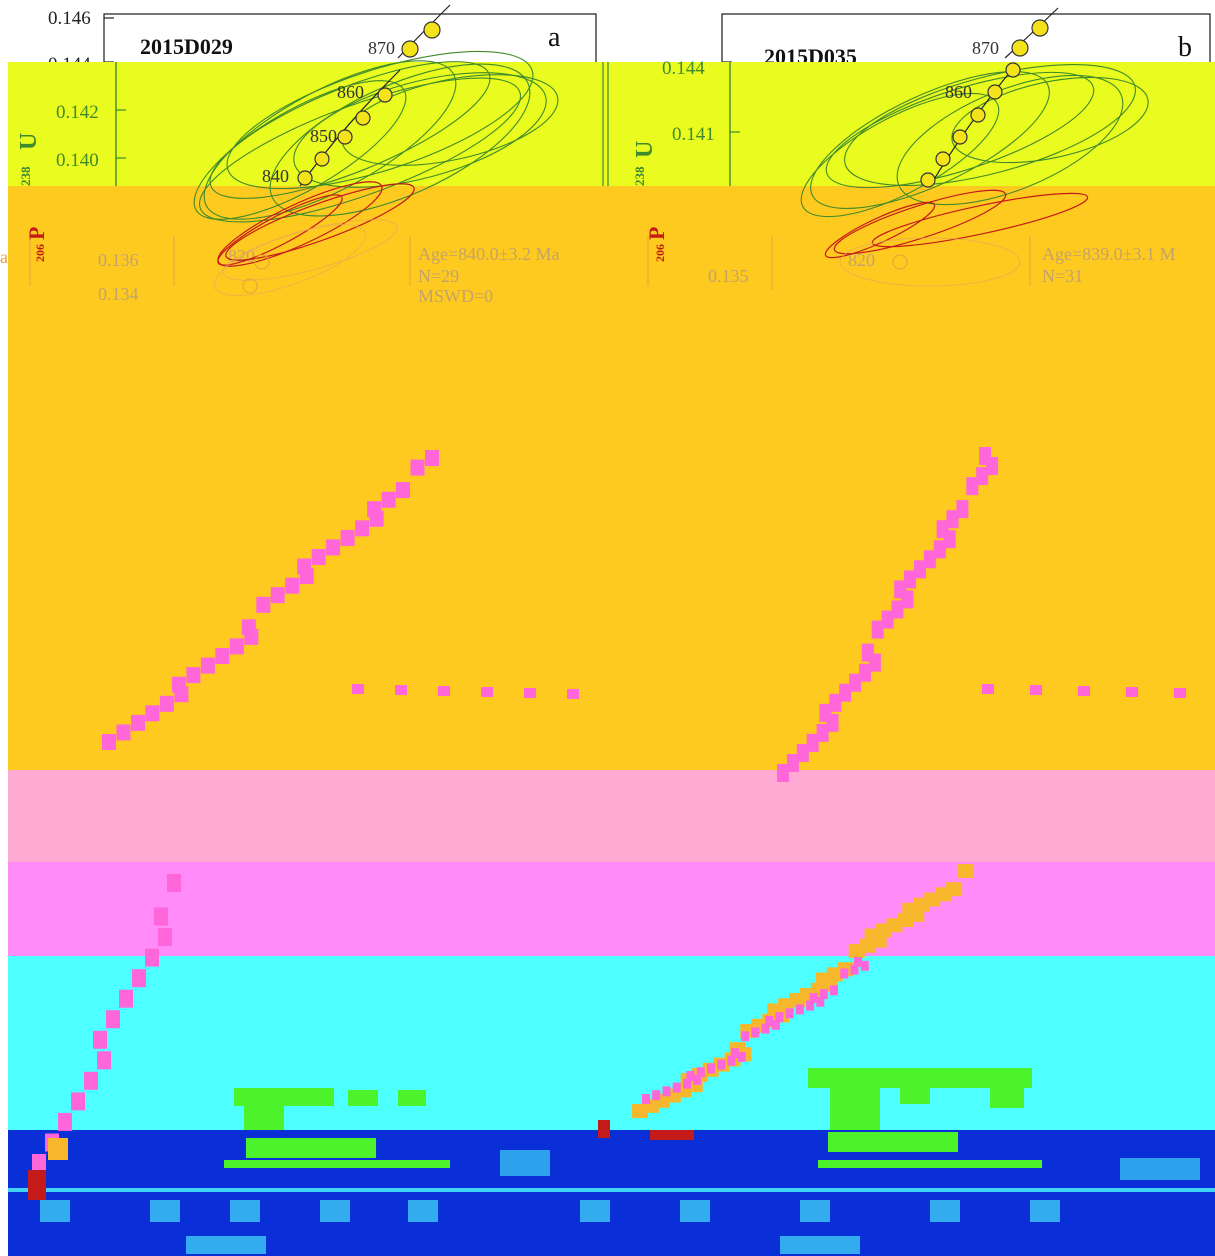 This screenshot has height=1256, width=1215. Describe the element at coordinates (322, 159) in the screenshot. I see `age-dot-845-a` at that location.